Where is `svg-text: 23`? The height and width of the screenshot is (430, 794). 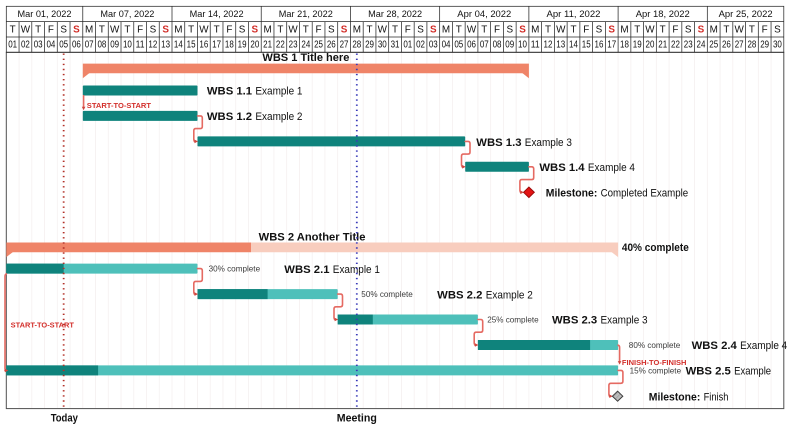
svg-text: 23 is located at coordinates (688, 45).